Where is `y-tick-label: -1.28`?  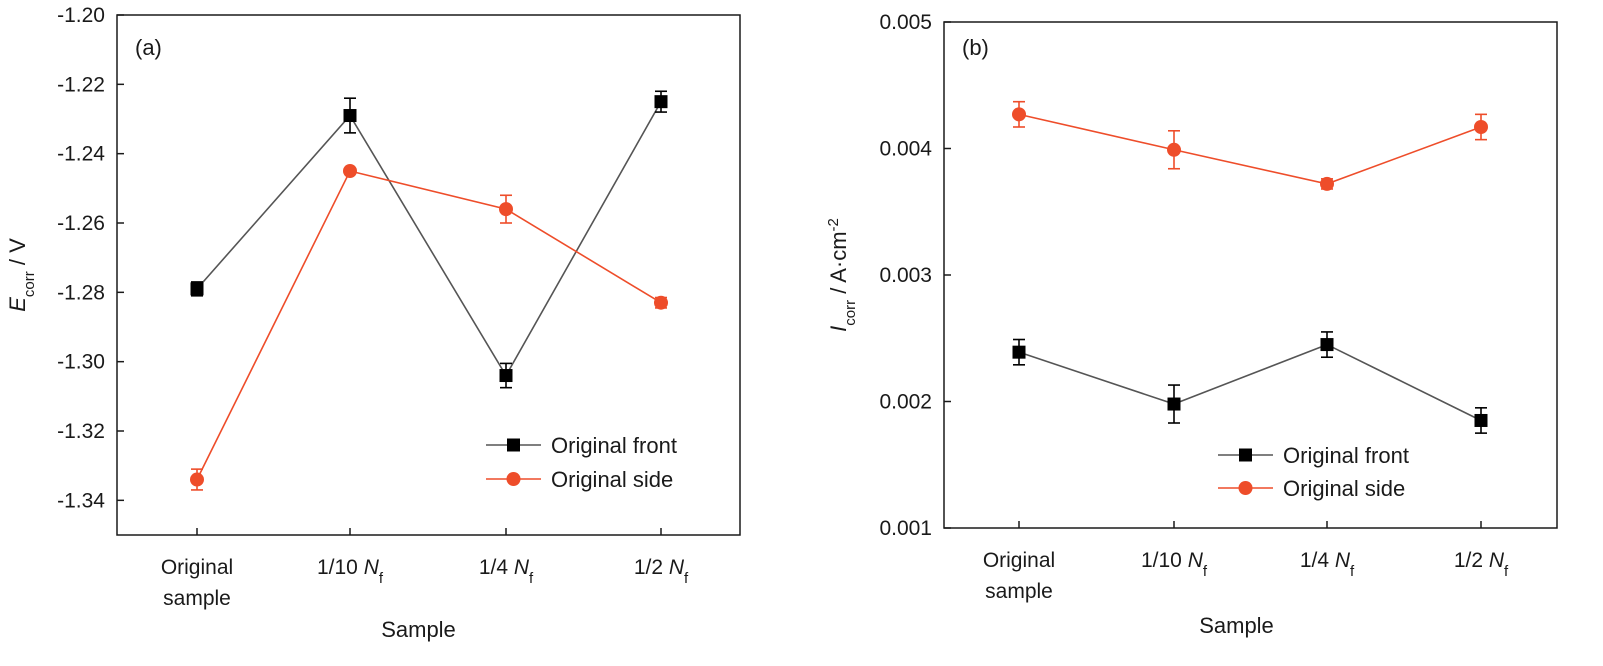
y-tick-label: -1.28 is located at coordinates (81, 292).